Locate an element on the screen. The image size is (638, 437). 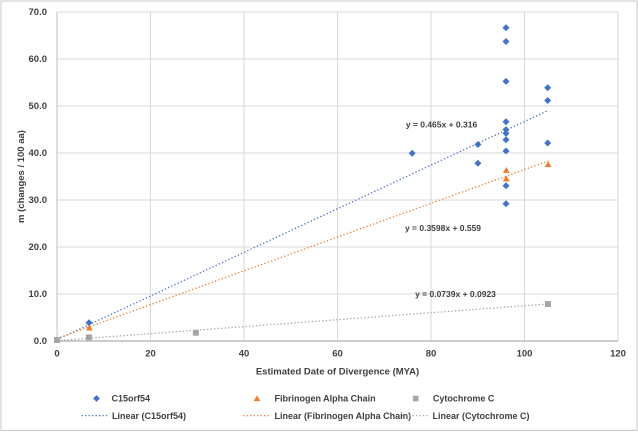
svg-text: 50.0 is located at coordinates (38, 106).